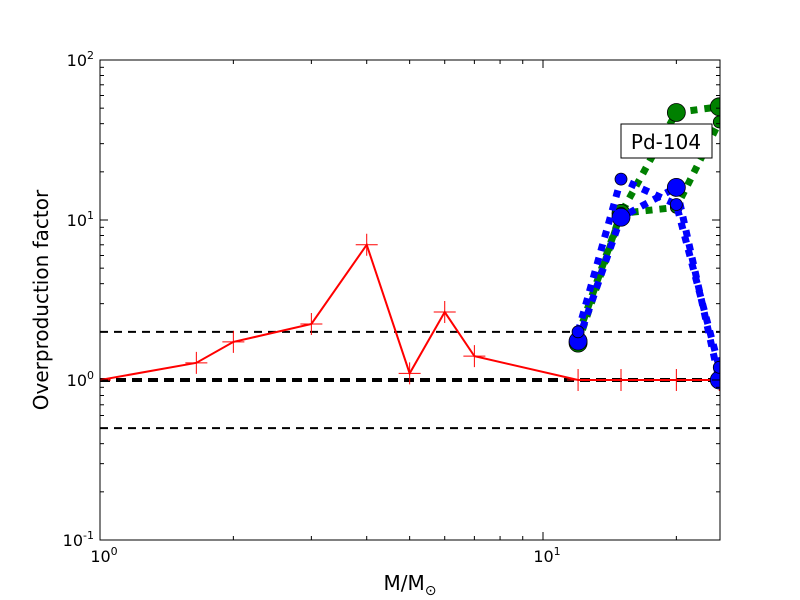 The image size is (800, 600). What do you see at coordinates (78, 539) in the screenshot?
I see `y-tick-label: 10⁻¹` at bounding box center [78, 539].